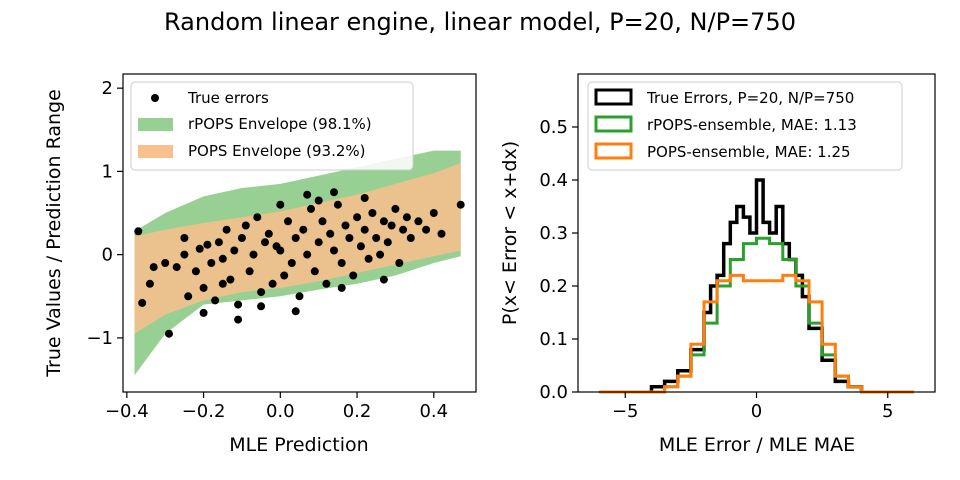  What do you see at coordinates (155, 151) in the screenshot?
I see `left-legend-patch-pops` at bounding box center [155, 151].